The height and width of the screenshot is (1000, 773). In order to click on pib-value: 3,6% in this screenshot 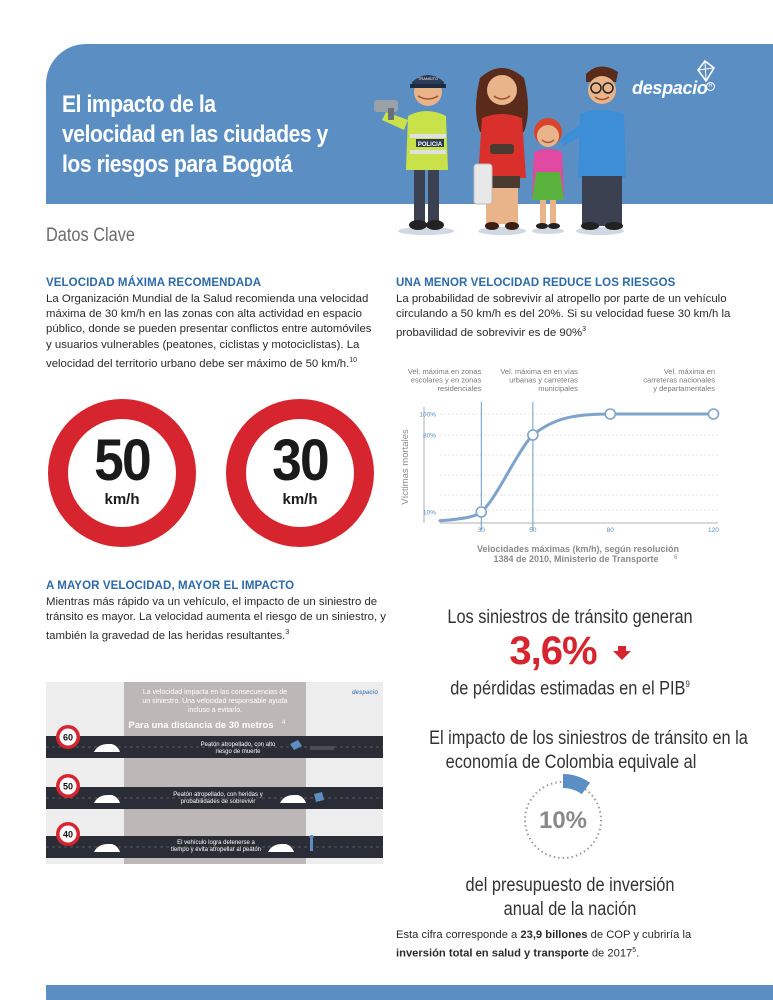, I will do `click(553, 651)`.